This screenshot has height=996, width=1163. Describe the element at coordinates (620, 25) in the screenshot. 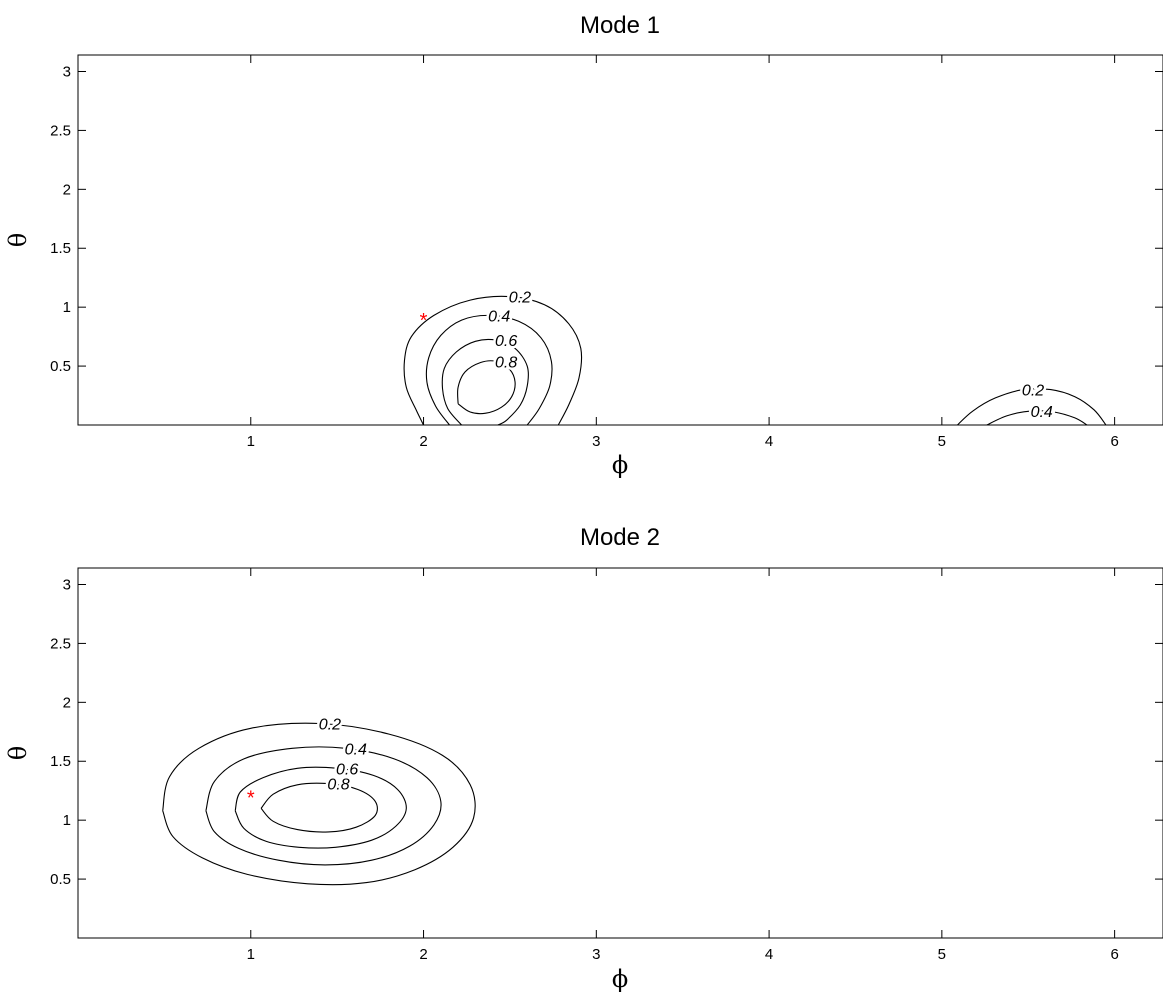

I see `chart-title: Mode 1` at that location.